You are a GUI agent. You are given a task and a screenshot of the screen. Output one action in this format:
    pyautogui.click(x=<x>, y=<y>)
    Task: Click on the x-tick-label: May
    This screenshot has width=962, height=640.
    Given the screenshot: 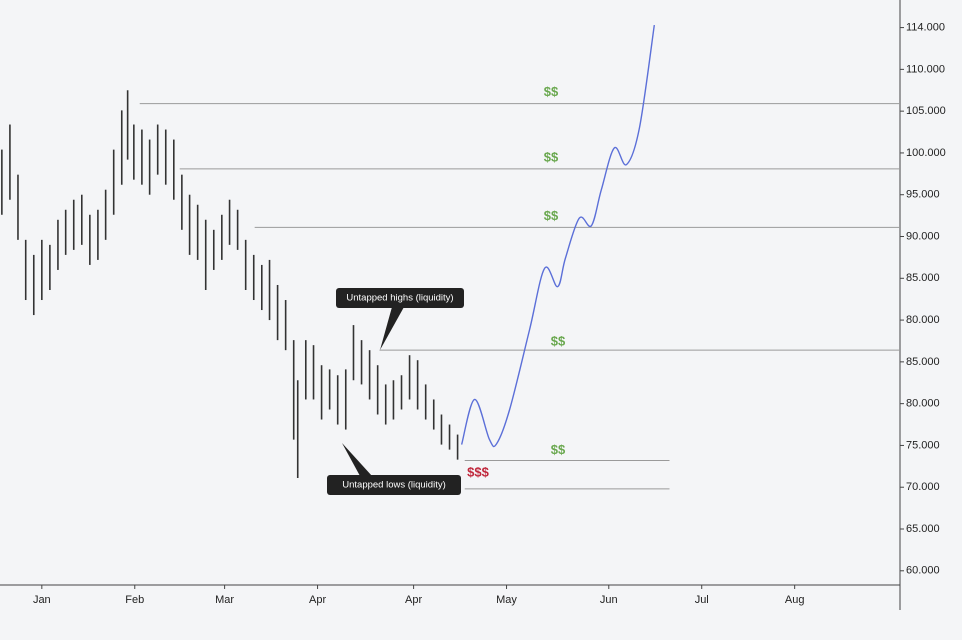 What is the action you would take?
    pyautogui.click(x=506, y=600)
    